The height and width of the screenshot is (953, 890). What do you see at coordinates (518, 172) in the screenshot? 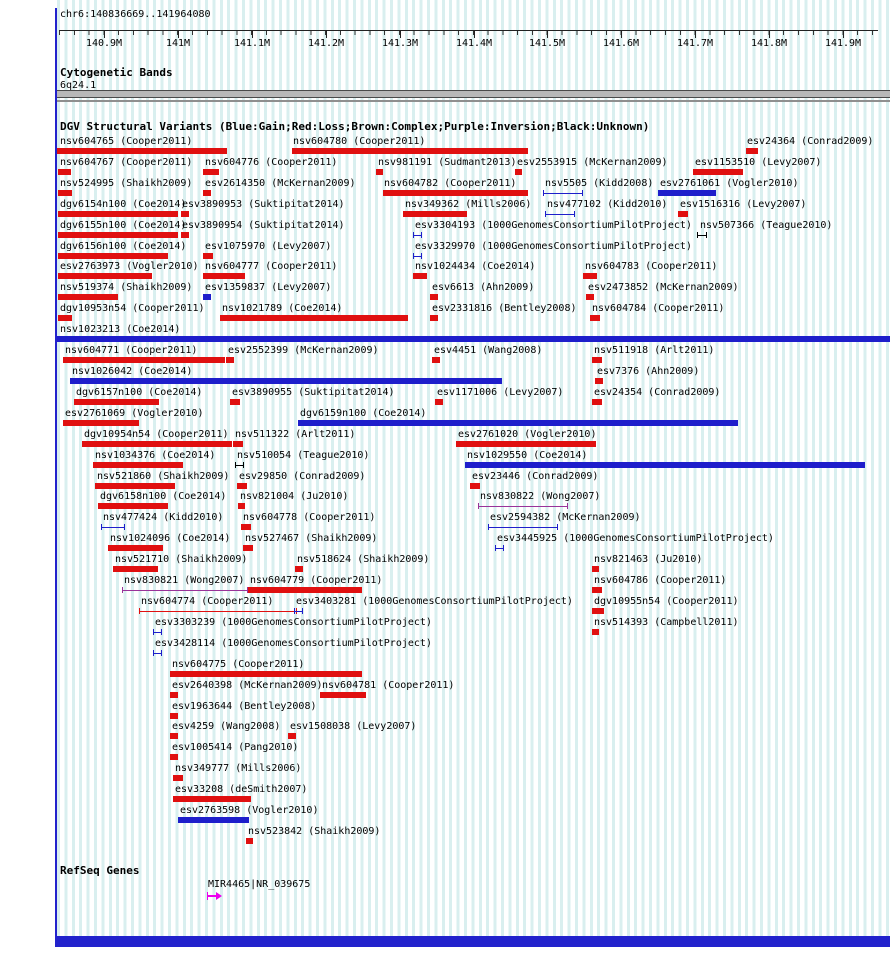
I see `variant-bar-esv2553915` at bounding box center [518, 172].